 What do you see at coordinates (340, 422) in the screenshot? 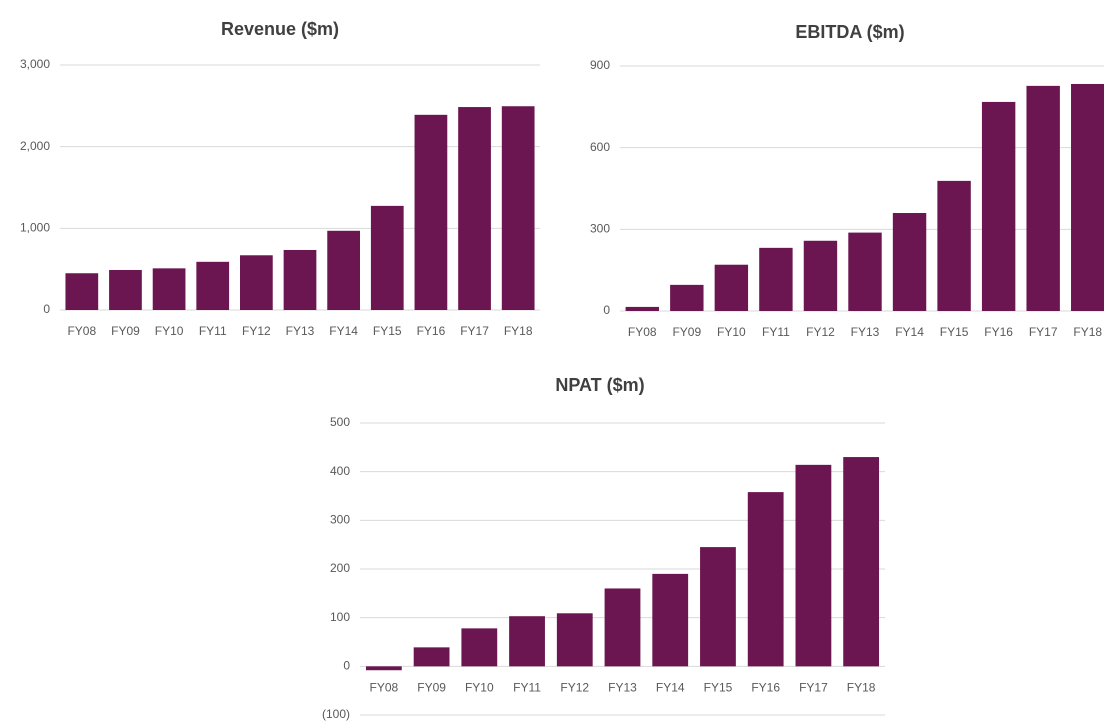
I see `y-tick-label: 500` at bounding box center [340, 422].